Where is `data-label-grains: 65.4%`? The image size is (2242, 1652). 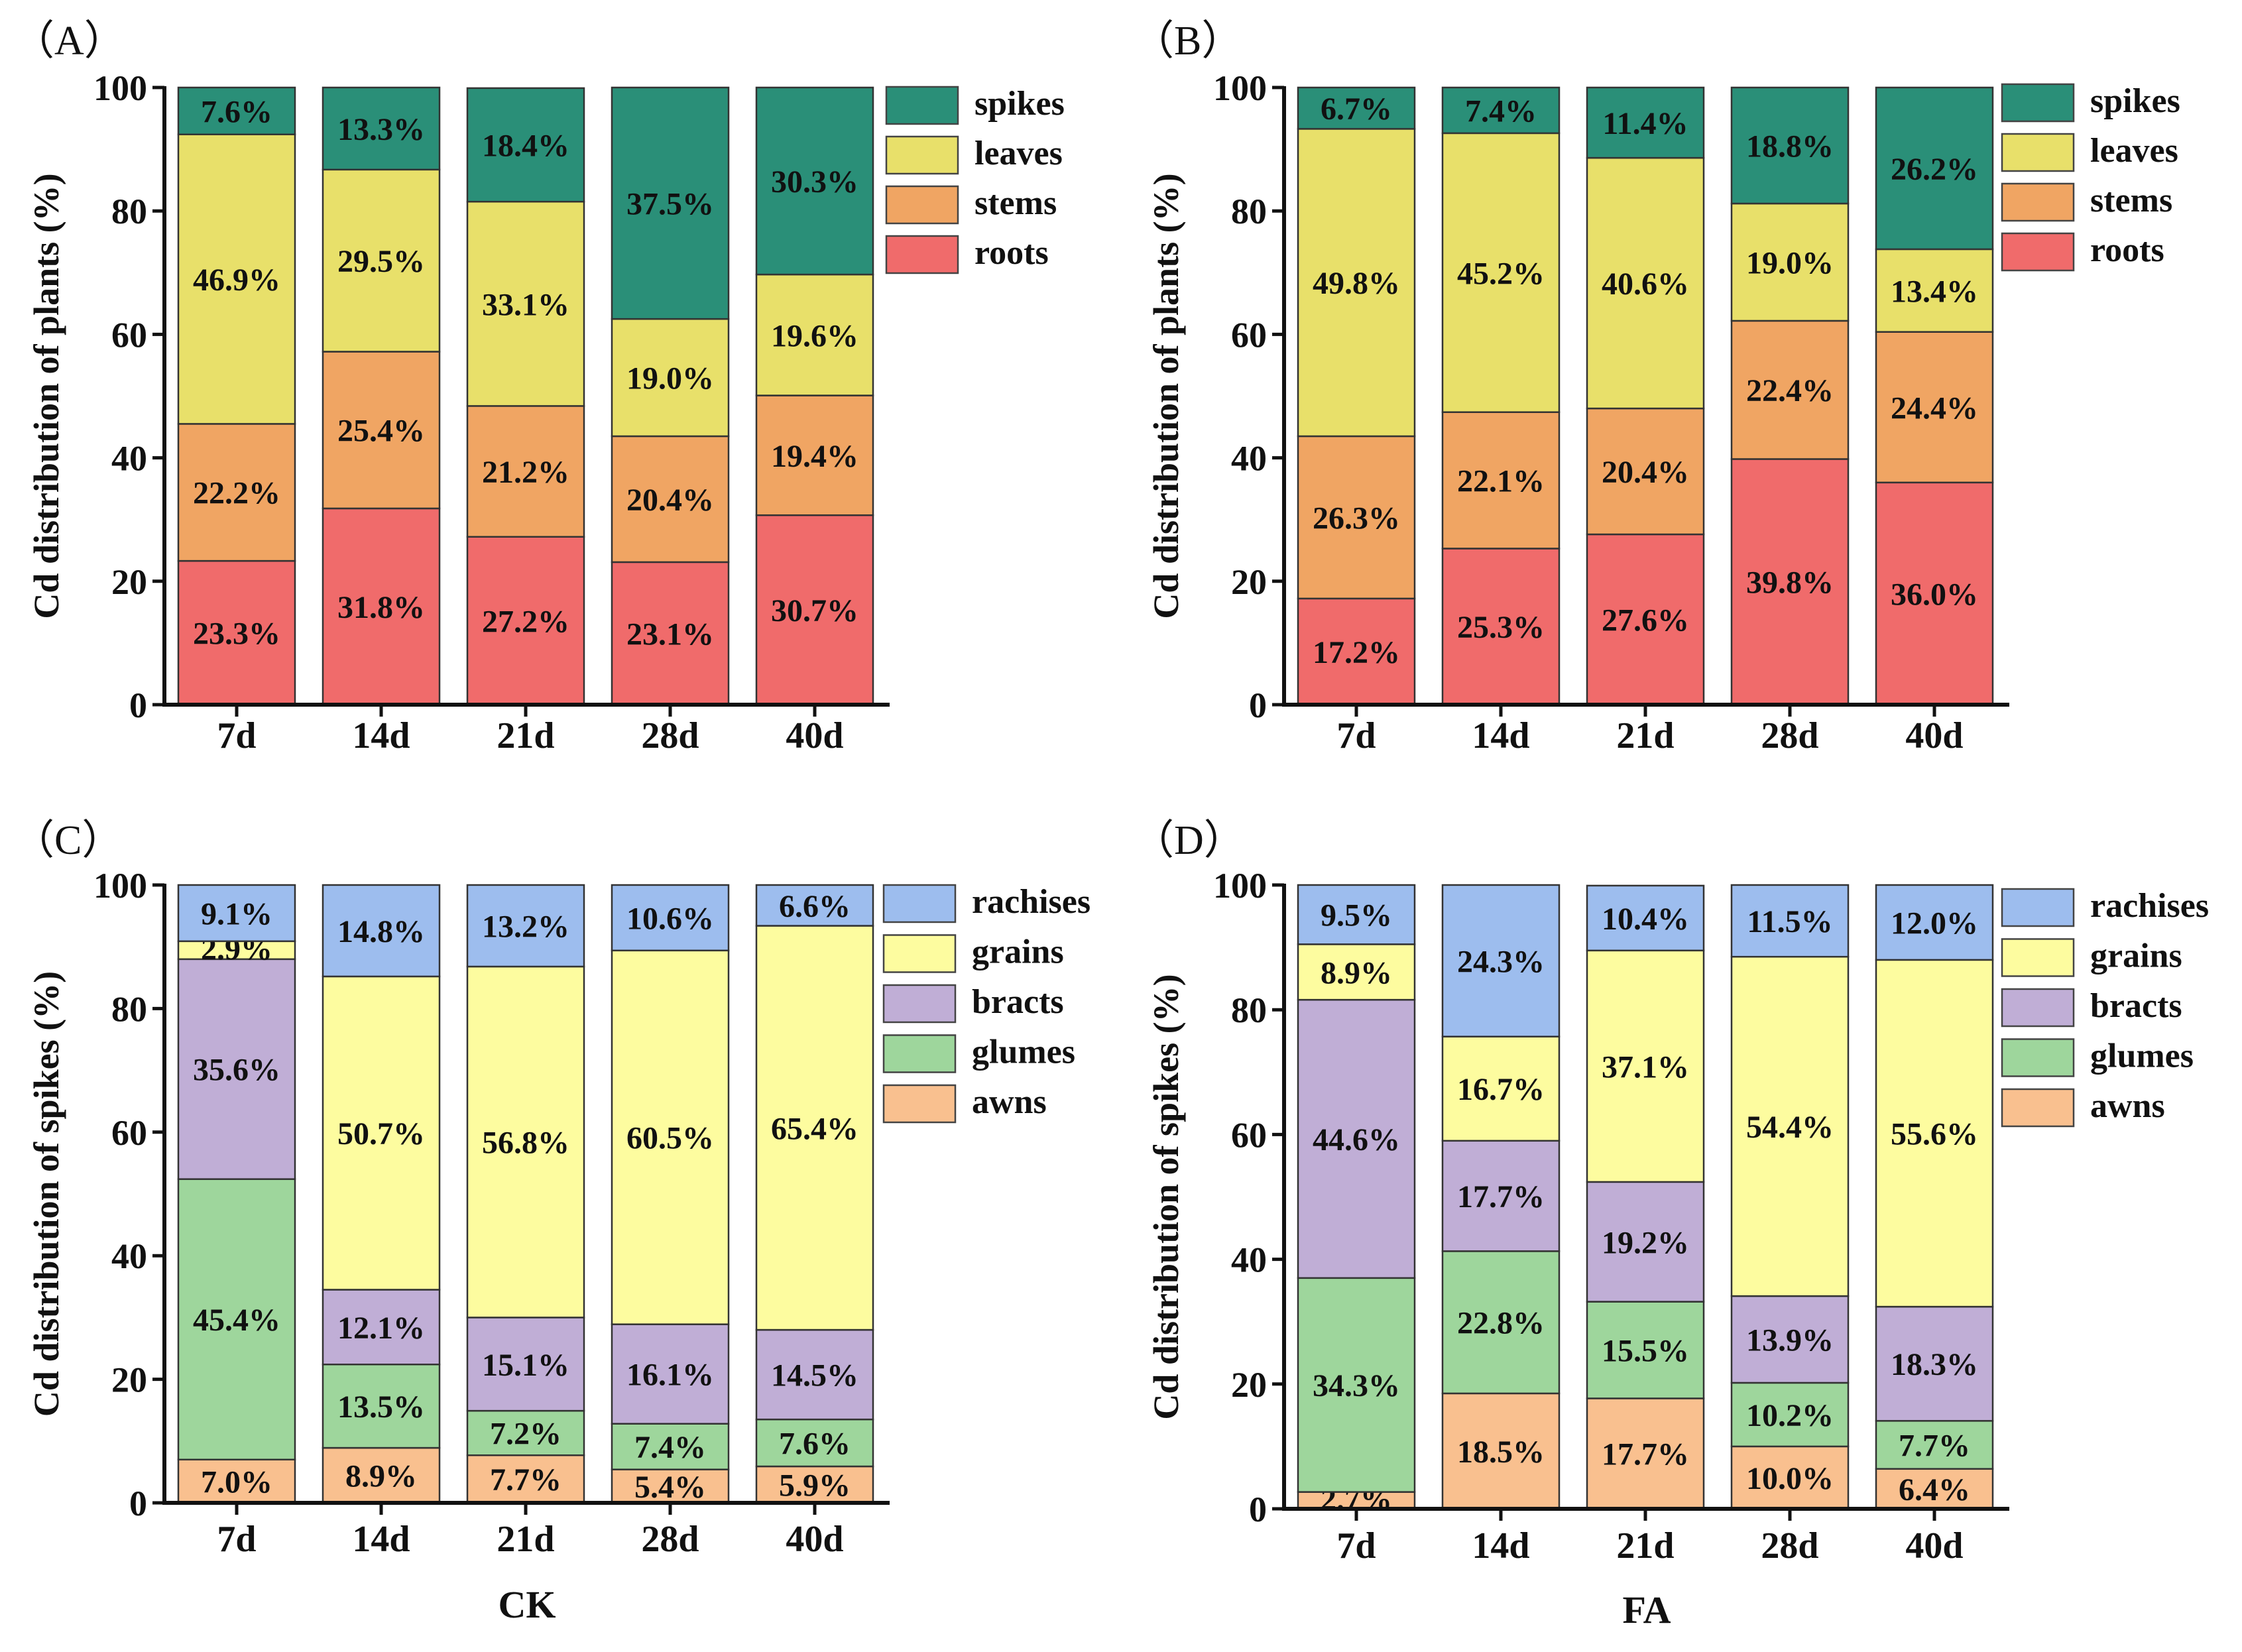
data-label-grains: 65.4% is located at coordinates (814, 1128).